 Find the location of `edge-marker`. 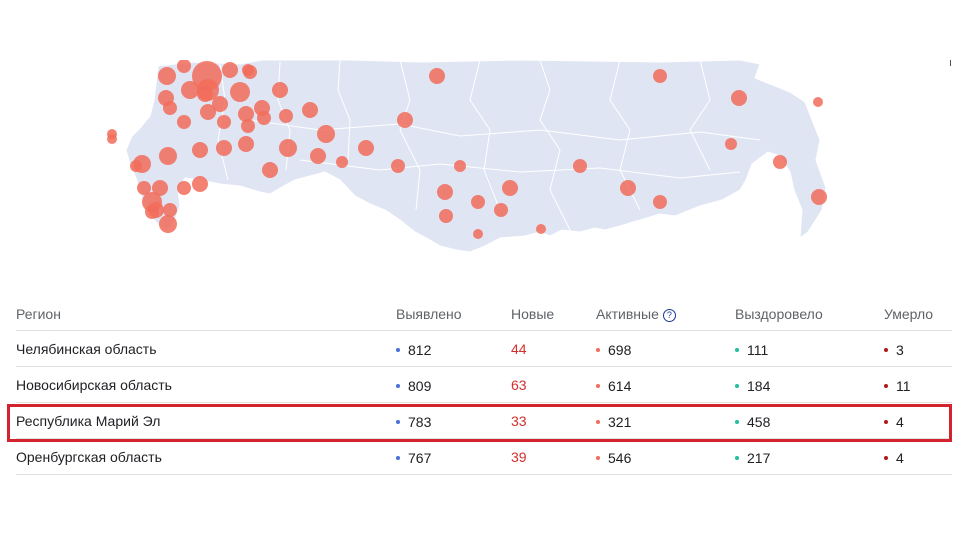

edge-marker is located at coordinates (950, 63).